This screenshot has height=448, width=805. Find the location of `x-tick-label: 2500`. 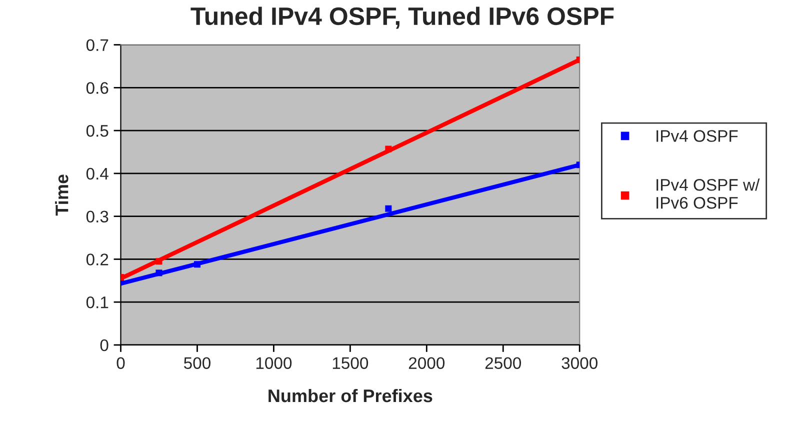

x-tick-label: 2500 is located at coordinates (503, 363).